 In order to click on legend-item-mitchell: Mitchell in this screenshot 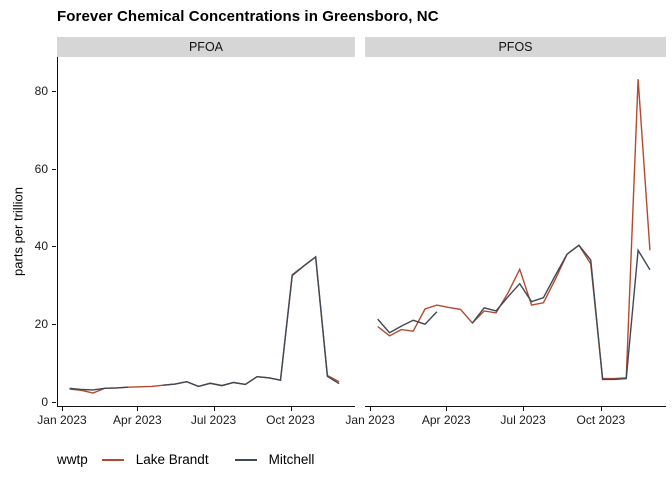, I will do `click(274, 459)`.